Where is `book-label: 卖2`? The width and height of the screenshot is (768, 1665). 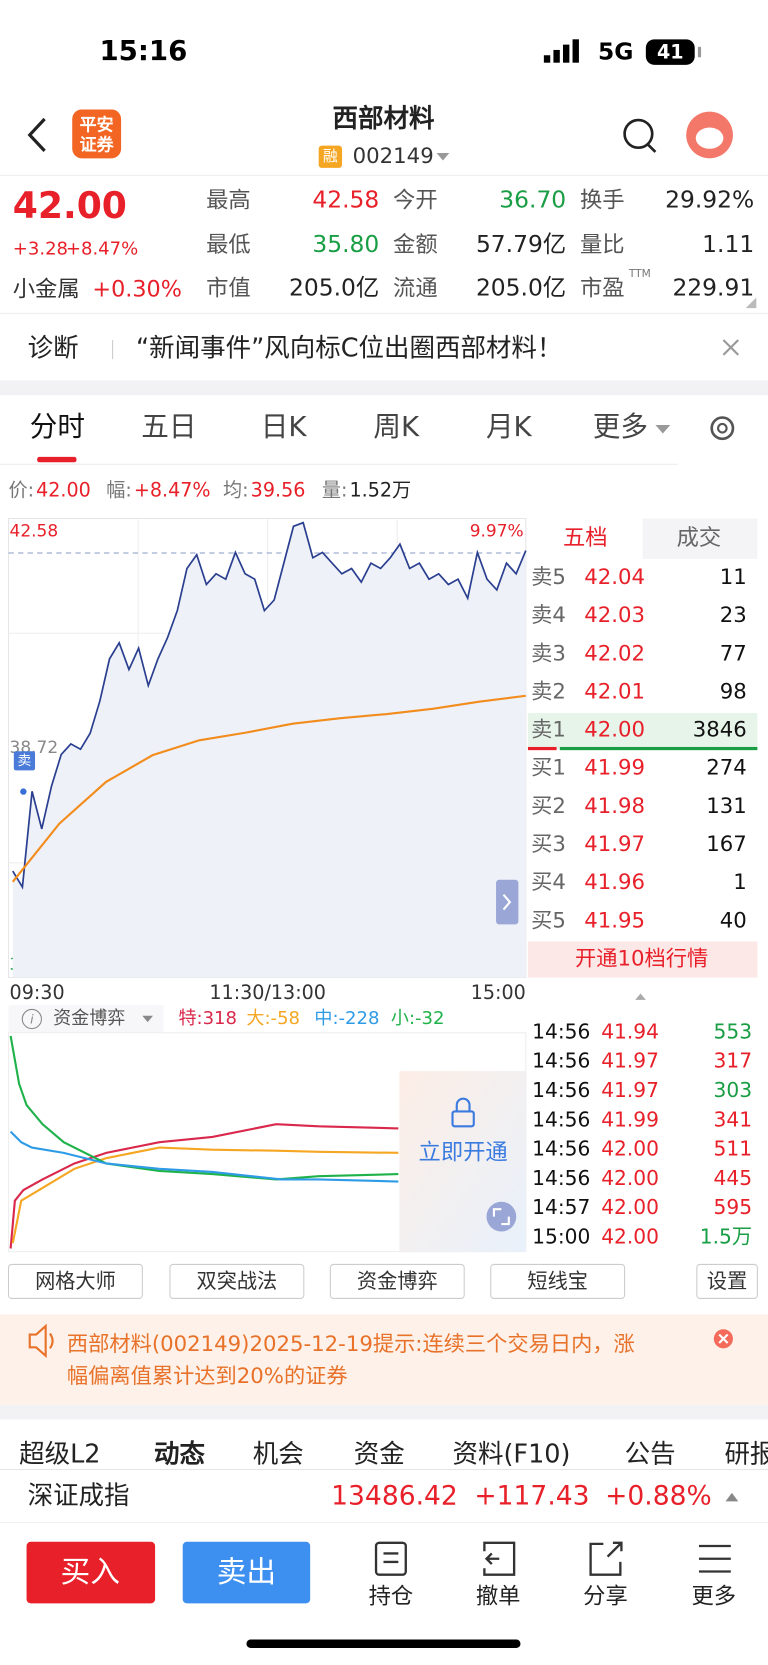
book-label: 卖2 is located at coordinates (548, 691).